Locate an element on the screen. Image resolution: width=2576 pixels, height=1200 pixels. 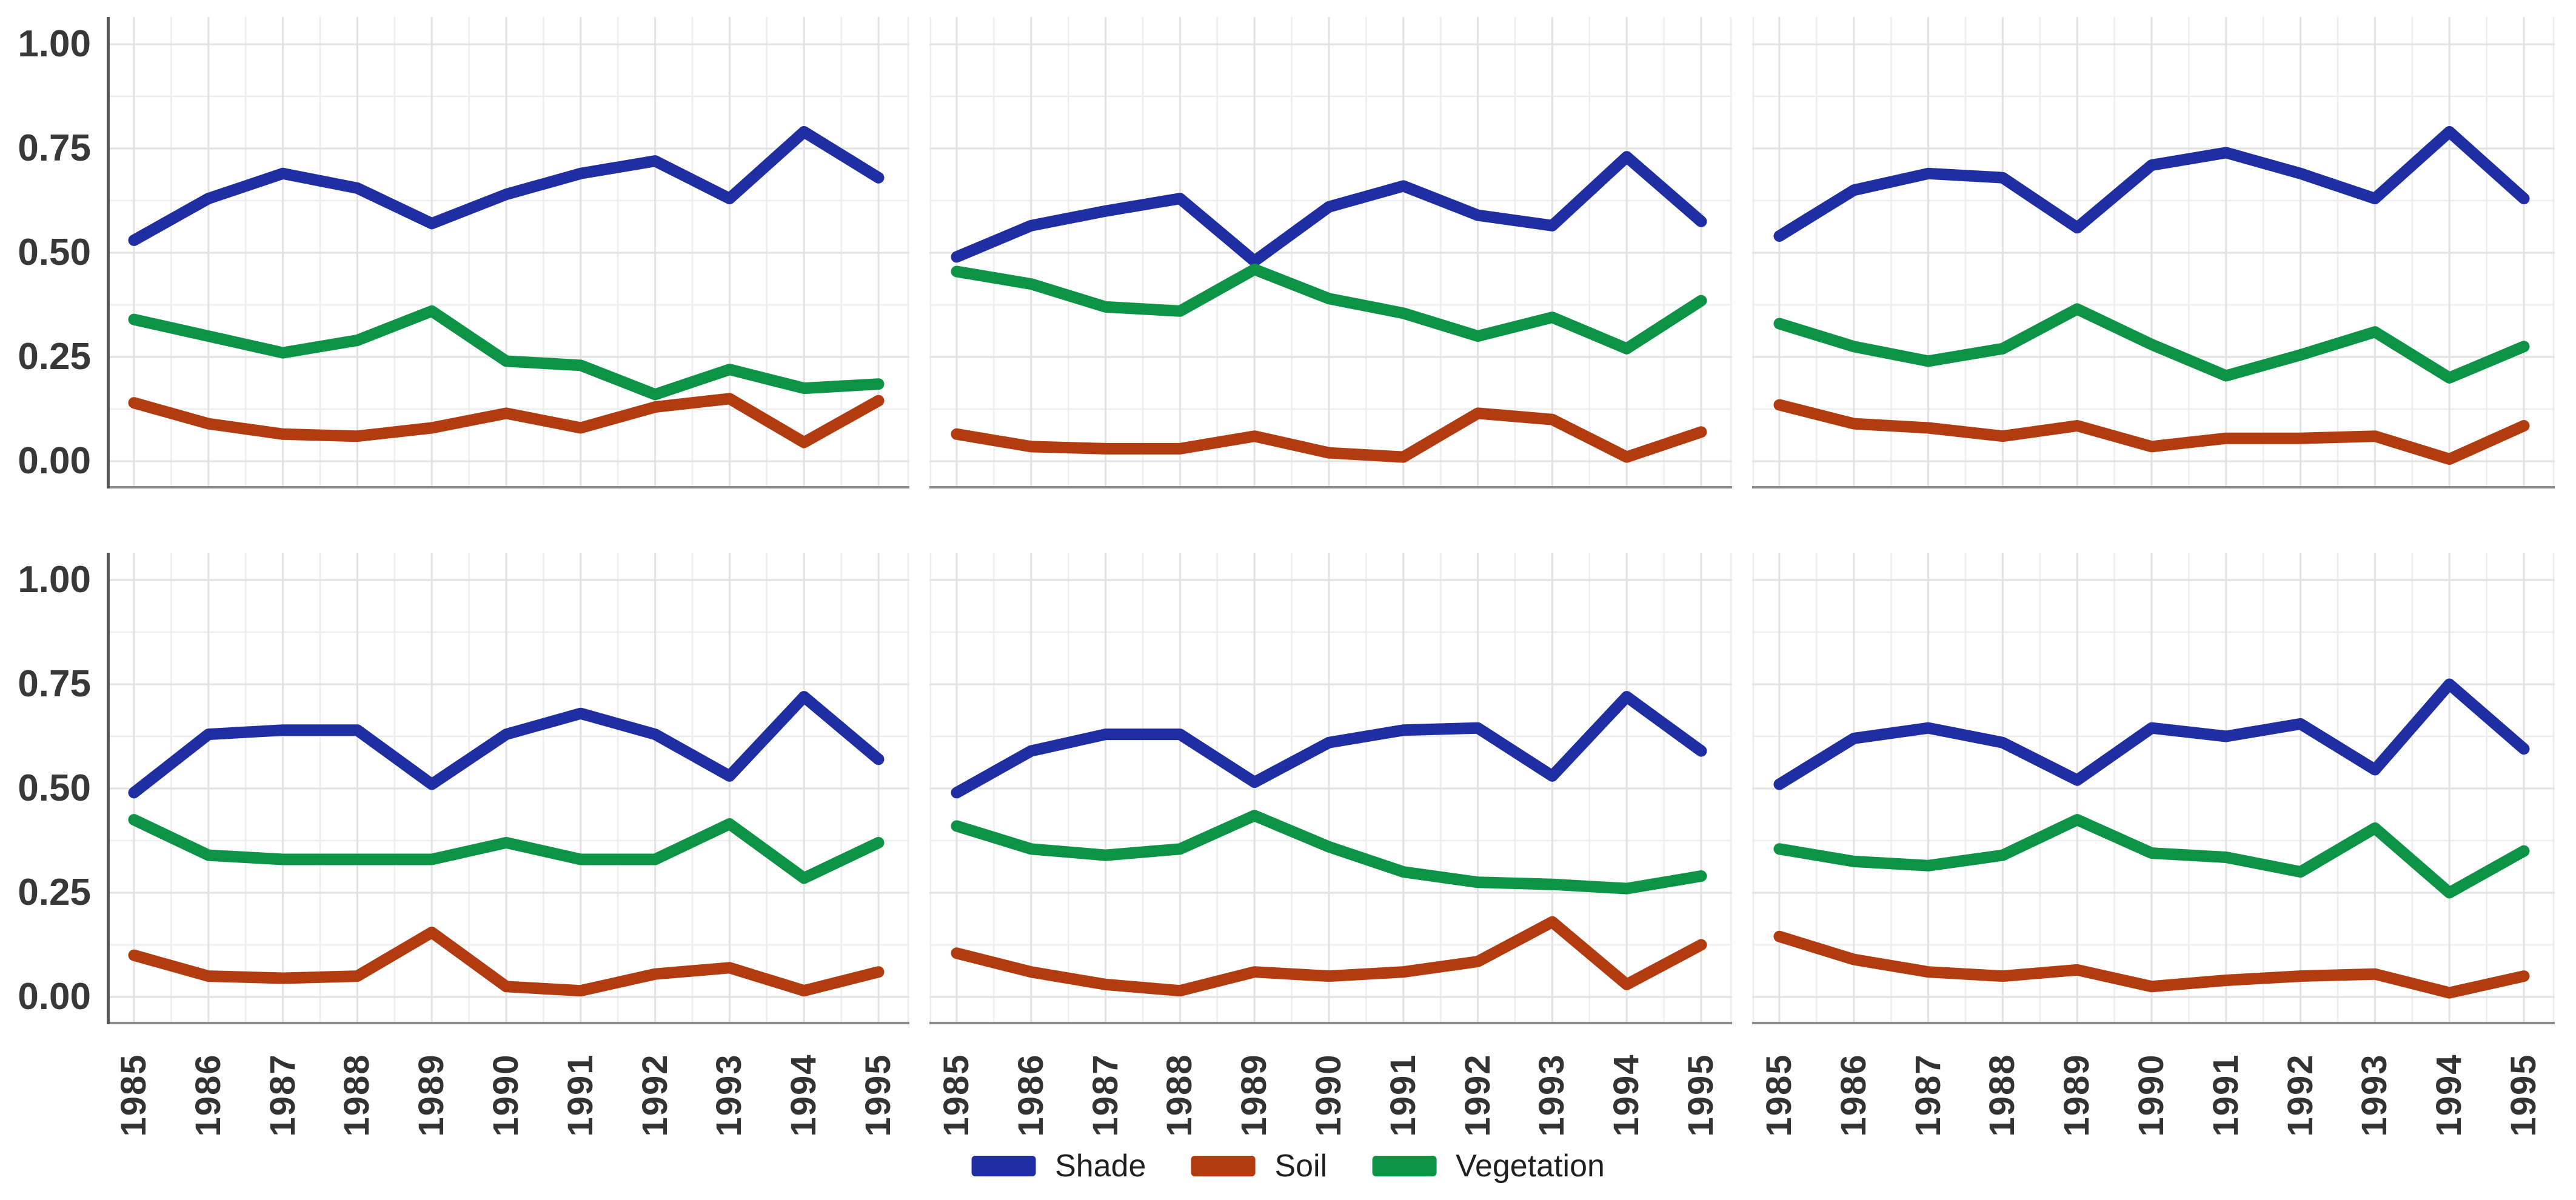
legend-item-soil: Soil is located at coordinates (1259, 1166).